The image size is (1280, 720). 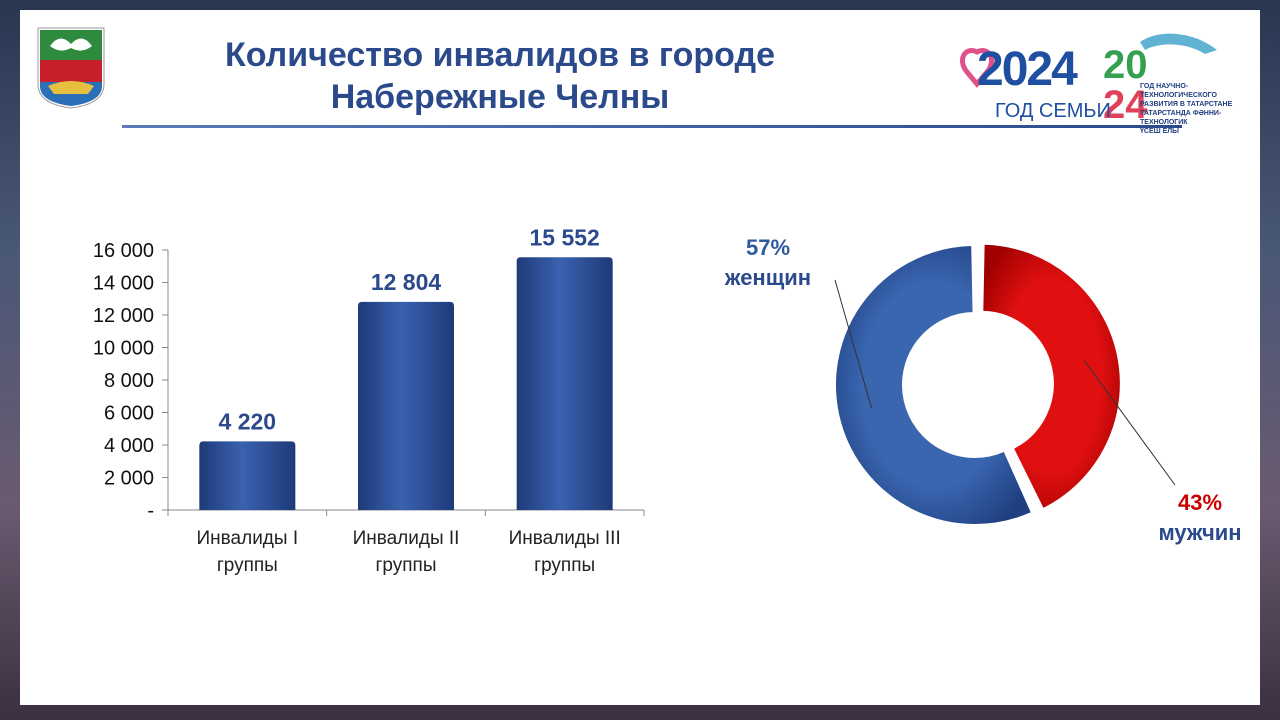 What do you see at coordinates (406, 282) in the screenshot?
I see `bar-value-label: 12 804` at bounding box center [406, 282].